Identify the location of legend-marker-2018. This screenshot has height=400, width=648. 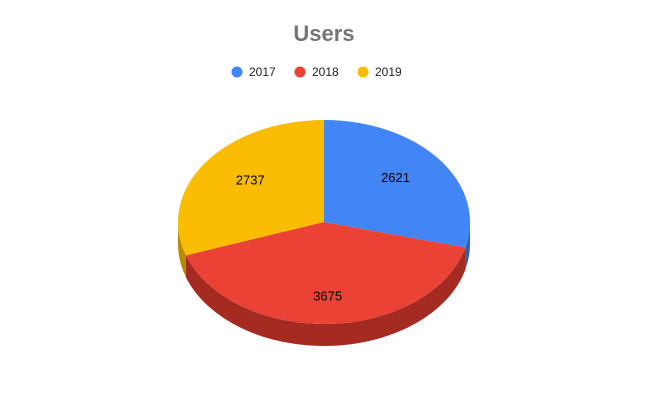
(300, 72).